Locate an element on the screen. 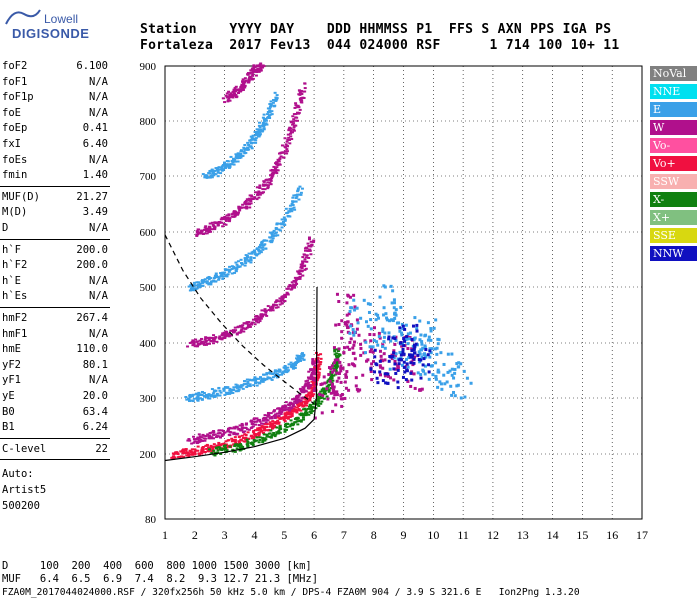 The image size is (700, 600). auto-scaling-text: 500200 is located at coordinates (21, 505).